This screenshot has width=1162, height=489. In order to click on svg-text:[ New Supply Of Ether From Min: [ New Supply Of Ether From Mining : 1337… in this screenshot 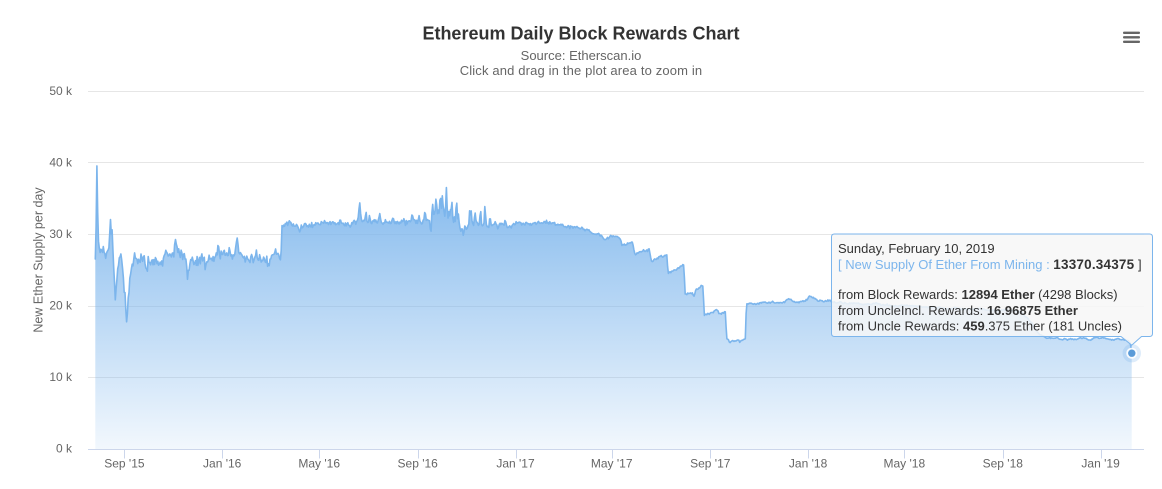, I will do `click(990, 264)`.